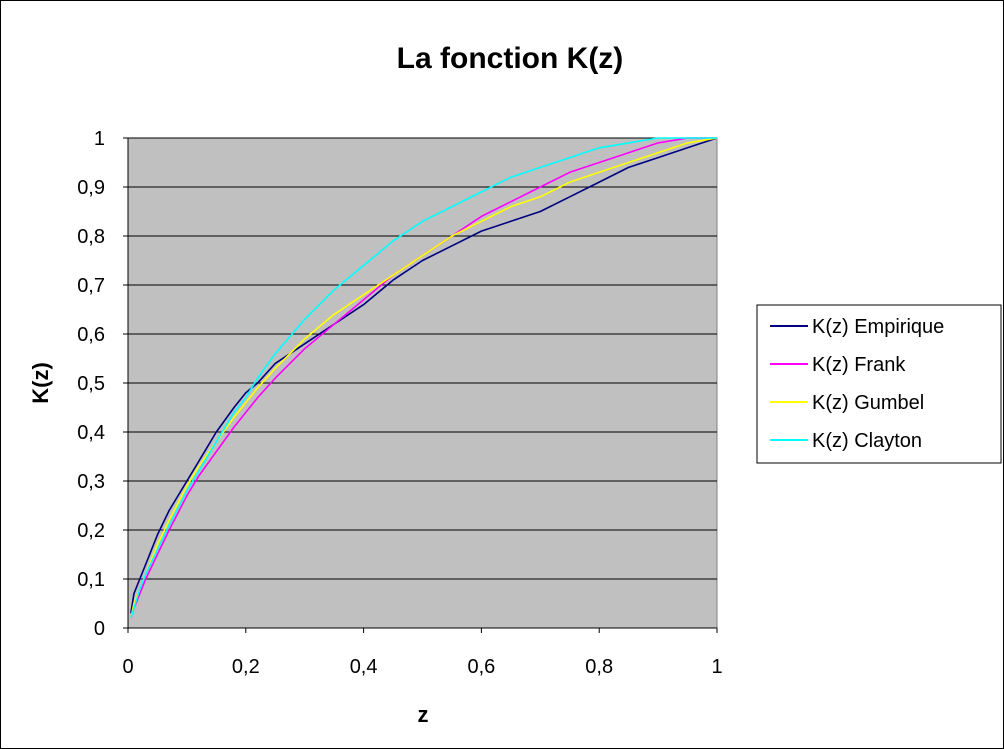 The image size is (1004, 749). I want to click on y-tick-label: 0,3, so click(91, 482).